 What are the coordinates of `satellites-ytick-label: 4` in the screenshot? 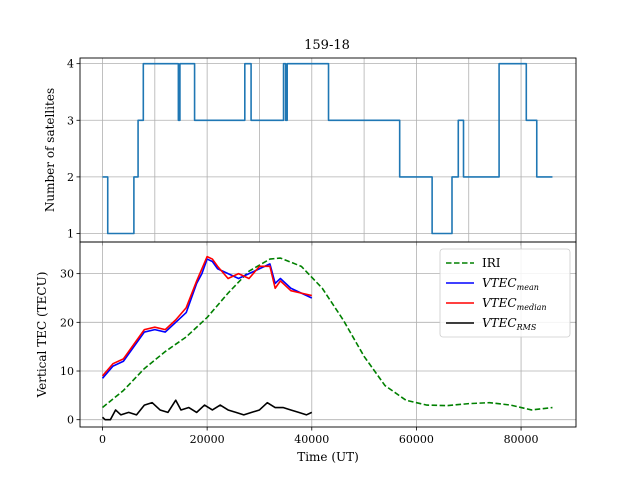 It's located at (70, 64).